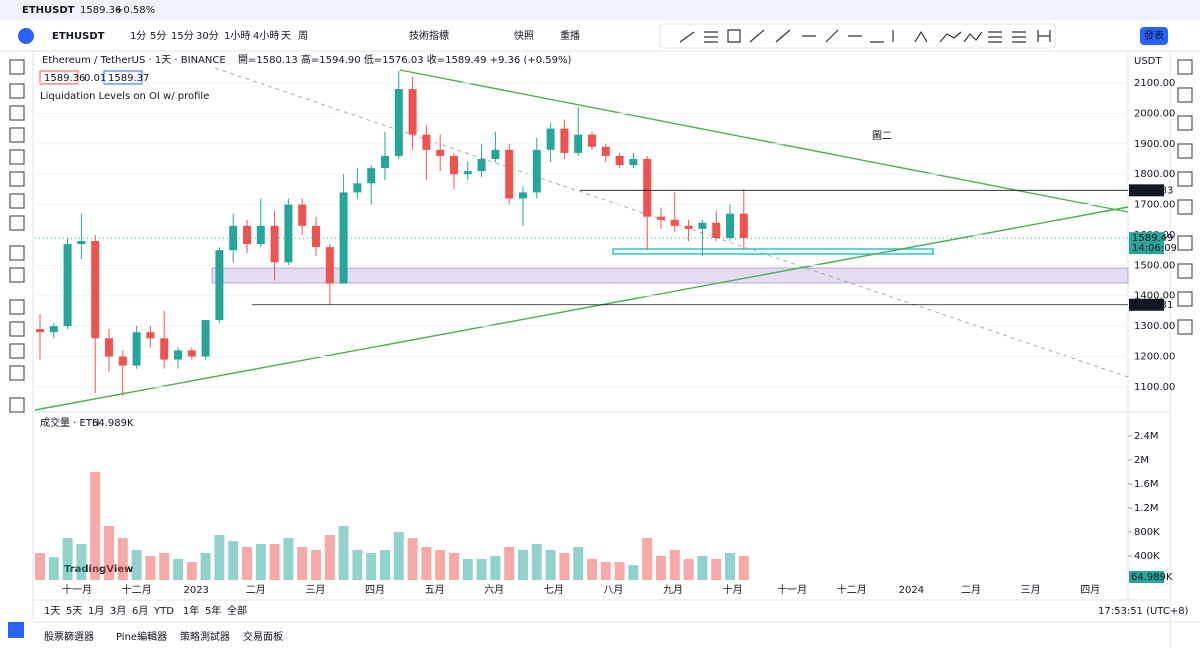 The image size is (1200, 648). I want to click on interval-button: 4小時, so click(266, 36).